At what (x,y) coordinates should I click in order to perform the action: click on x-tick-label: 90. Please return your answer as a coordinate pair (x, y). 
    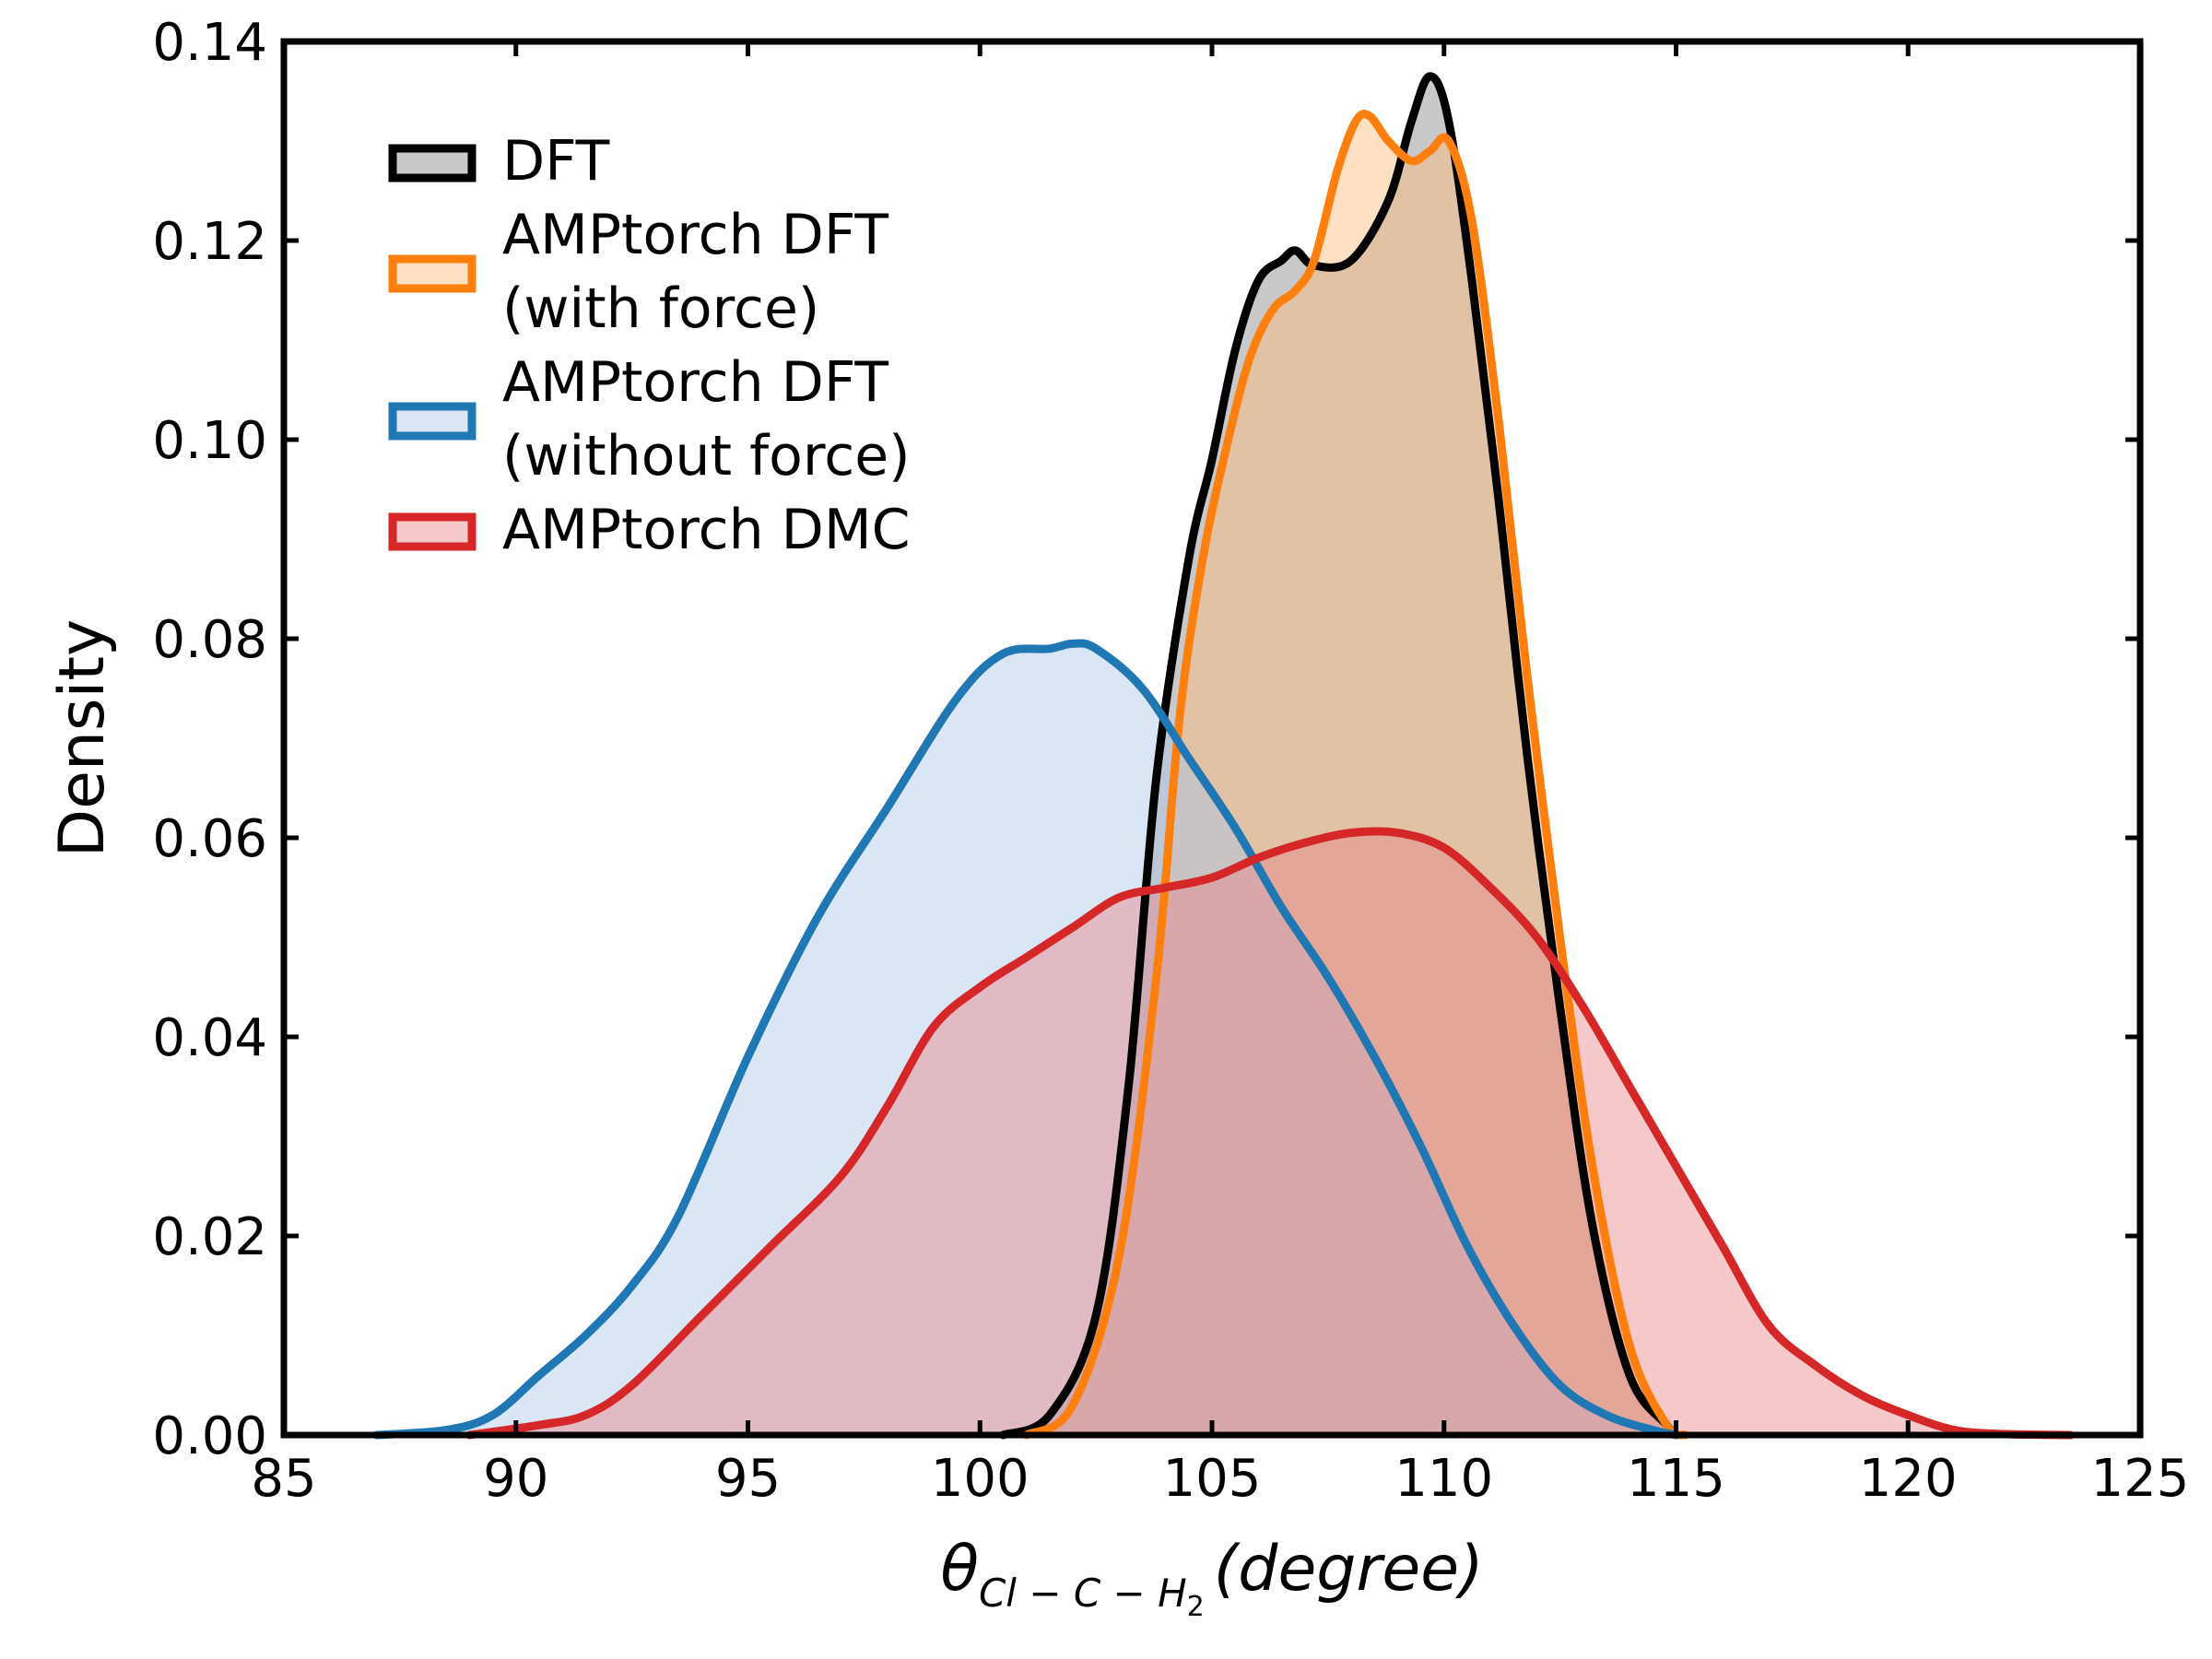
    Looking at the image, I should click on (515, 1479).